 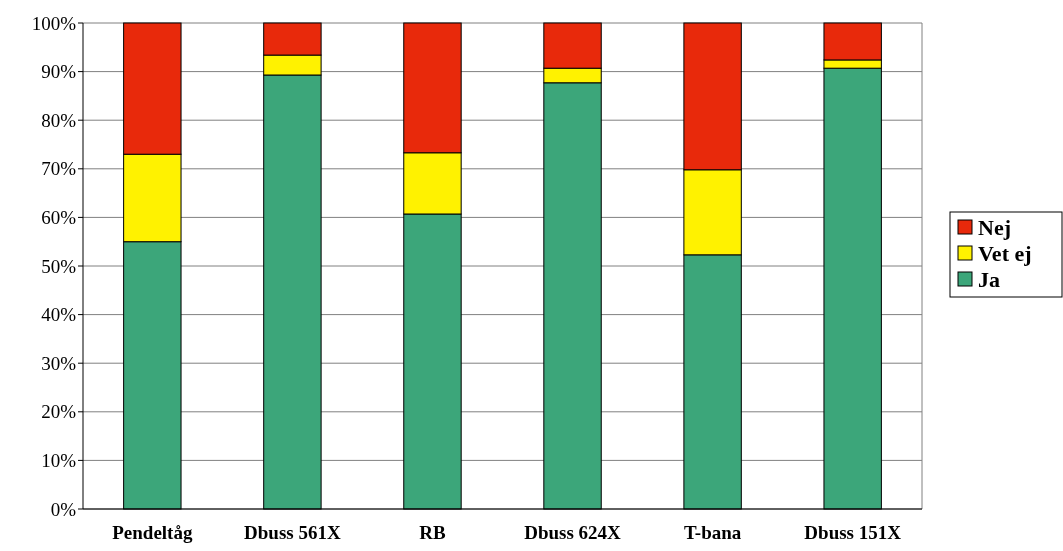 I want to click on legend-label: Ja, so click(x=989, y=279).